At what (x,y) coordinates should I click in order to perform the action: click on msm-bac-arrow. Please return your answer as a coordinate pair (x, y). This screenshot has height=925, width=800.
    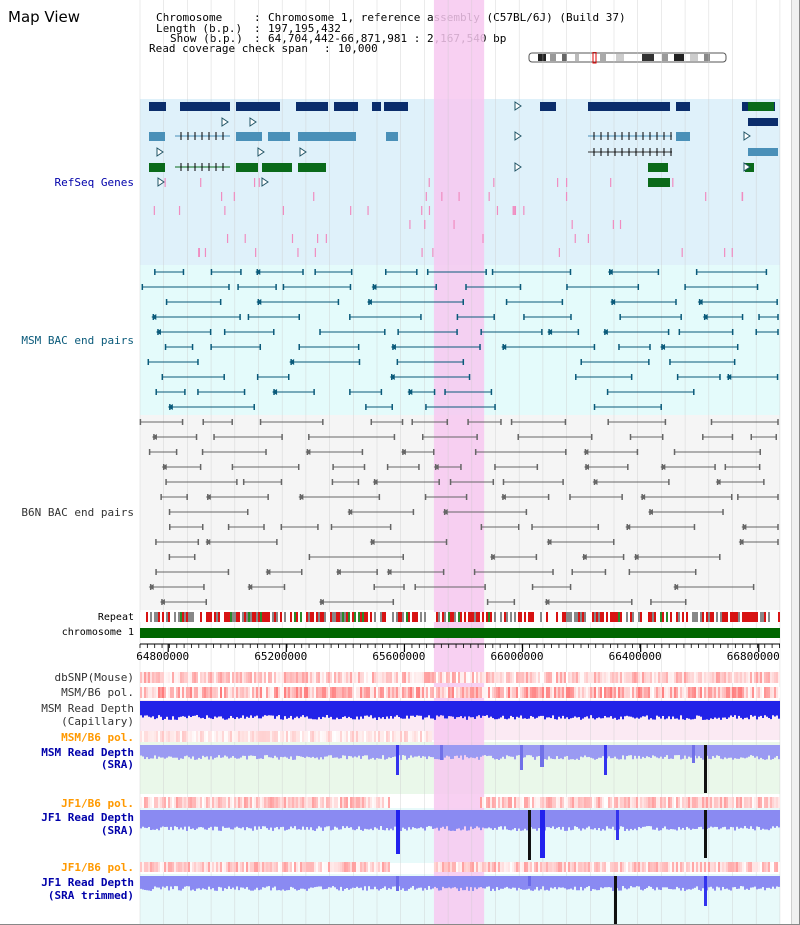
    Looking at the image, I should click on (369, 302).